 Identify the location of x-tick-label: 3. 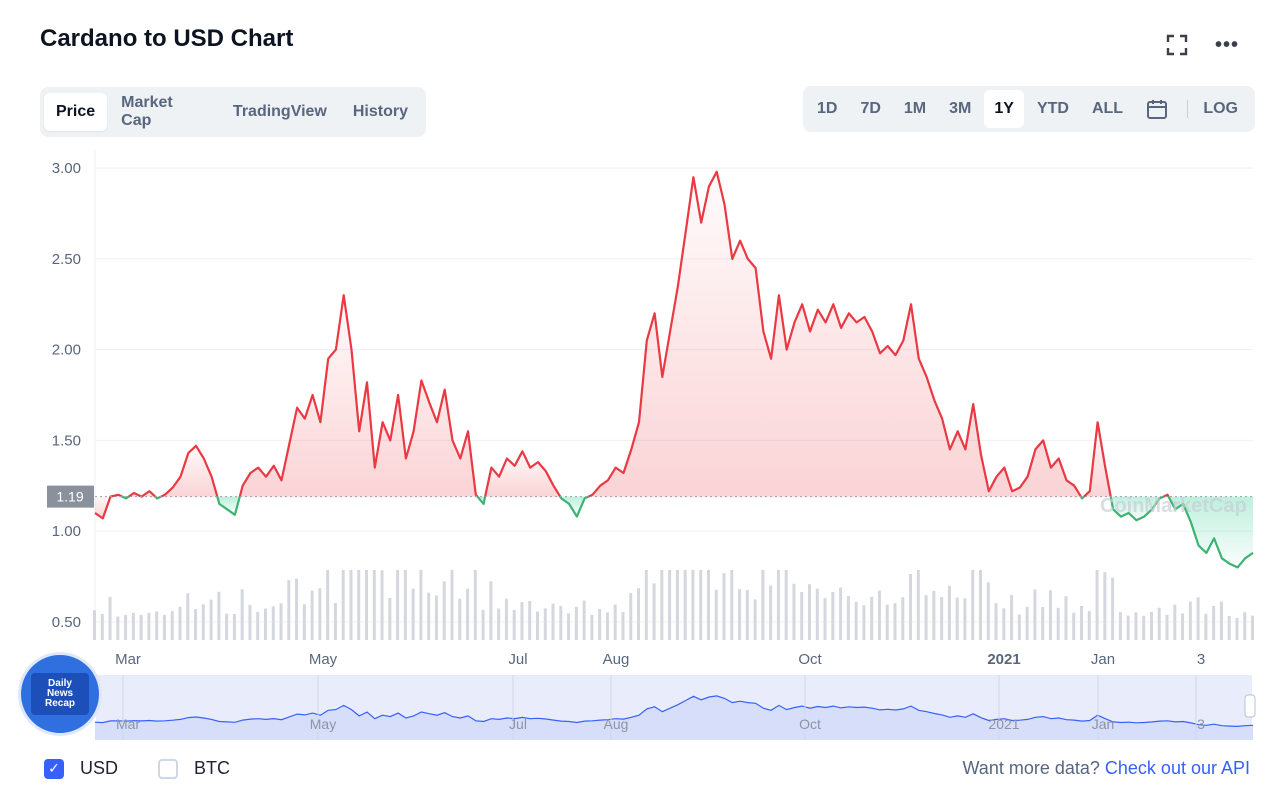
(1201, 659).